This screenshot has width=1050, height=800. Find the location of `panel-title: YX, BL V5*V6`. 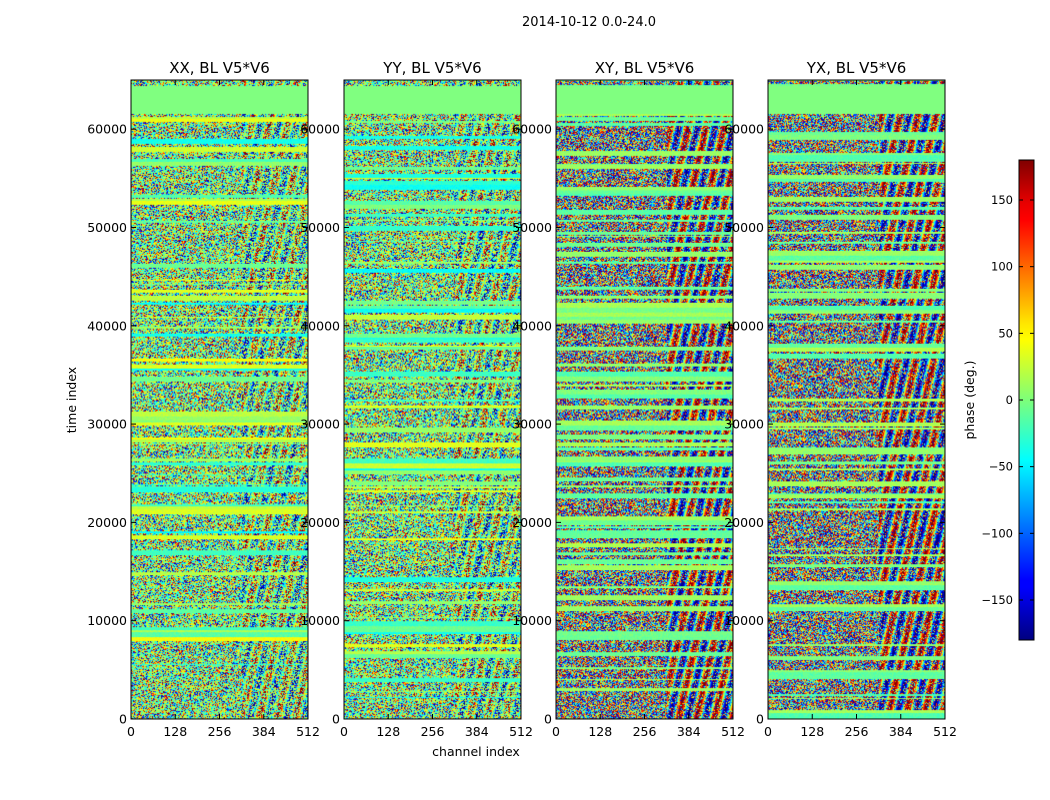

panel-title: YX, BL V5*V6 is located at coordinates (856, 68).